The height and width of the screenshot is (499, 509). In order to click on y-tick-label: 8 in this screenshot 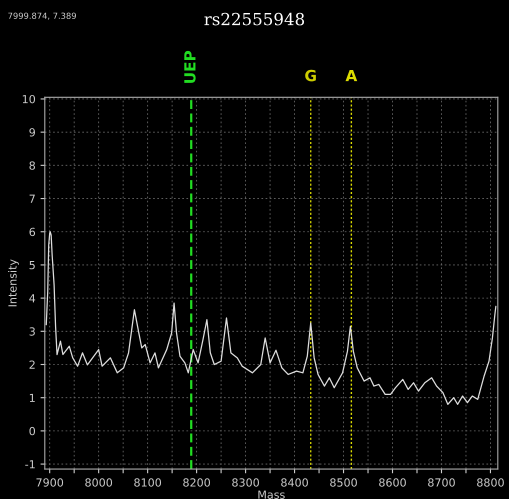, I will do `click(32, 165)`.